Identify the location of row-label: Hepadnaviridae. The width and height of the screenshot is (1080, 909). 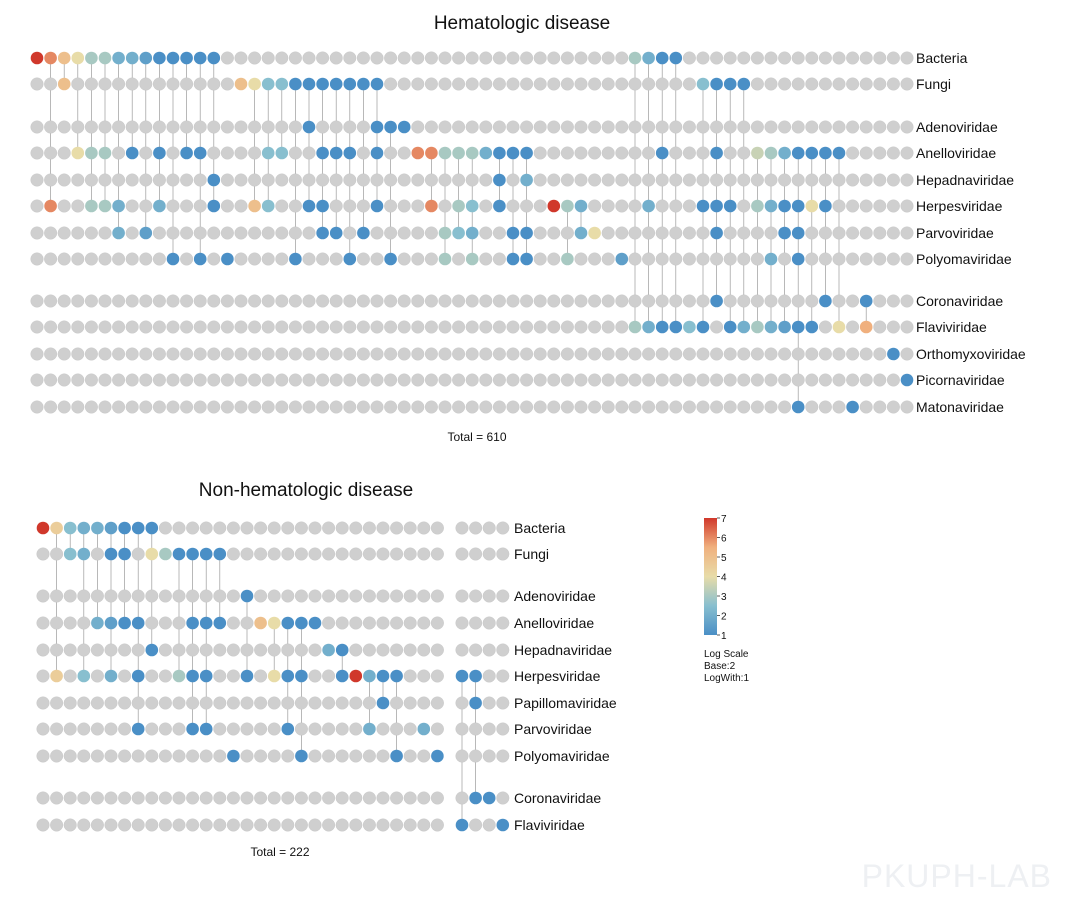
(965, 180).